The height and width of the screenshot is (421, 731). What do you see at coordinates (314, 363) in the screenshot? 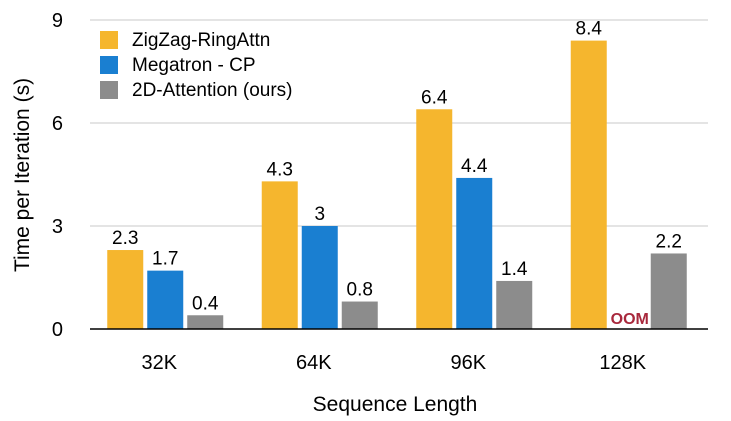
I see `x-tick-label: 64K` at bounding box center [314, 363].